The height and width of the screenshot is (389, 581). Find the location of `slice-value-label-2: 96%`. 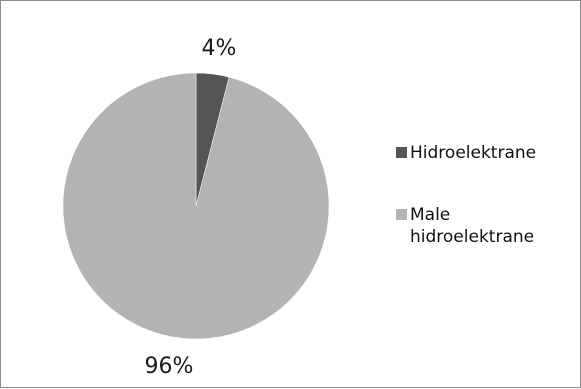

slice-value-label-2: 96% is located at coordinates (169, 366).